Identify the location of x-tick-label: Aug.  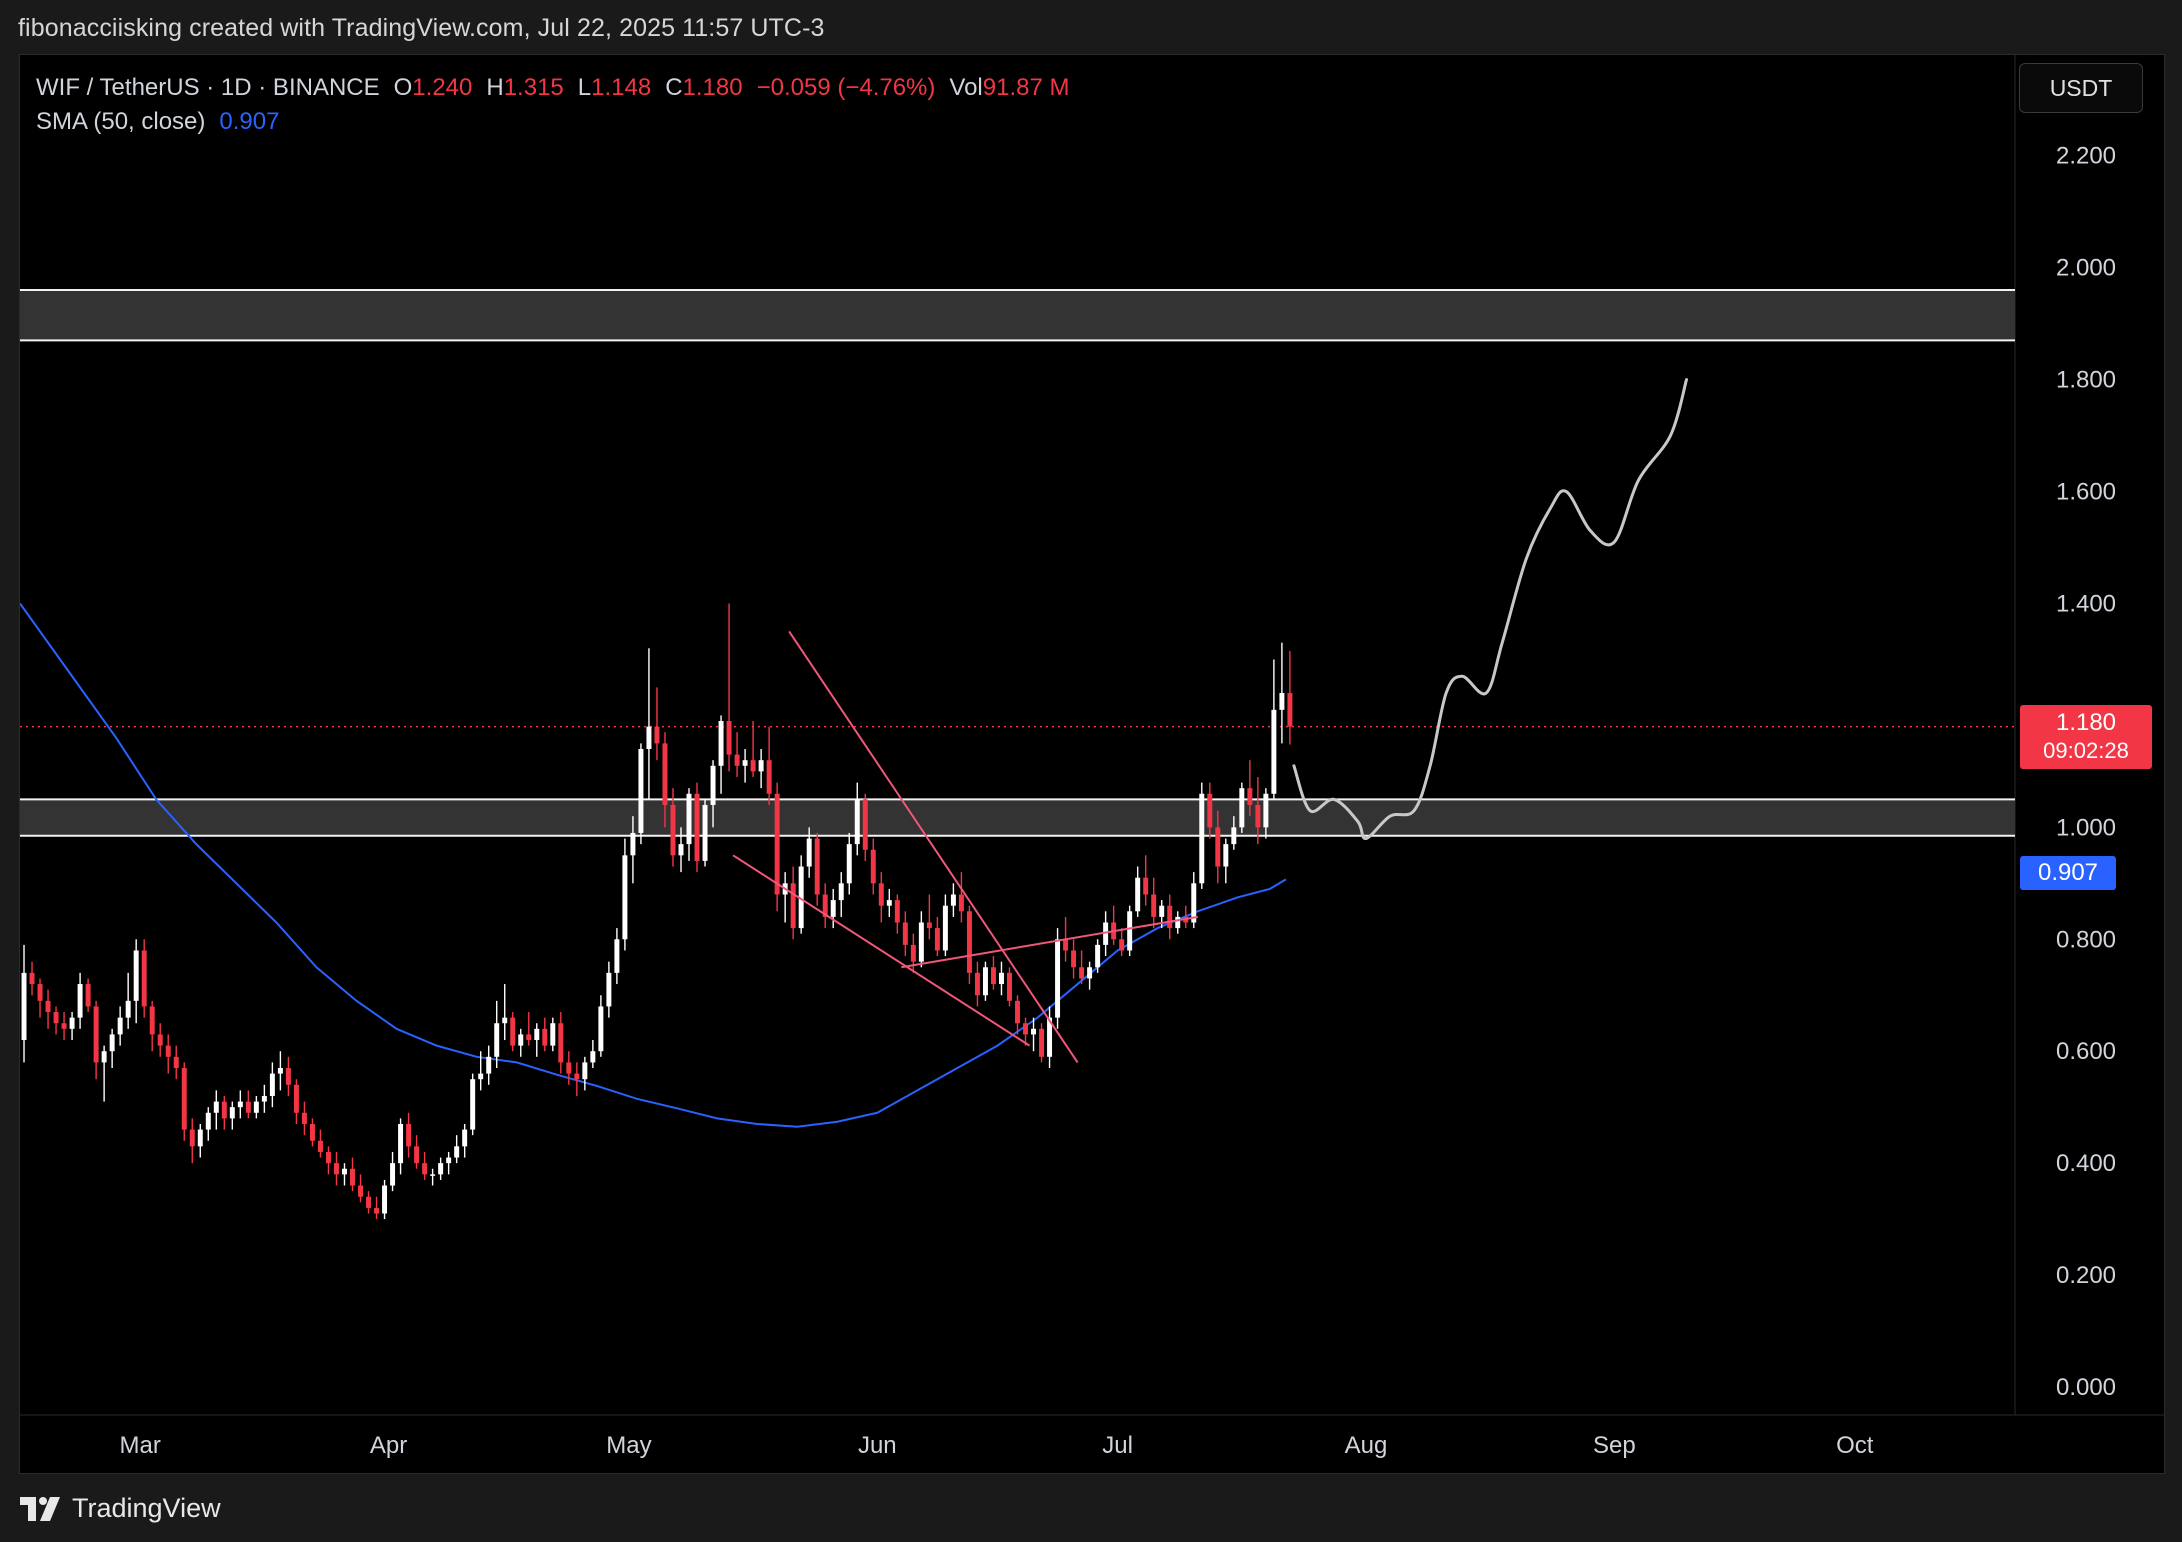
(1366, 1445).